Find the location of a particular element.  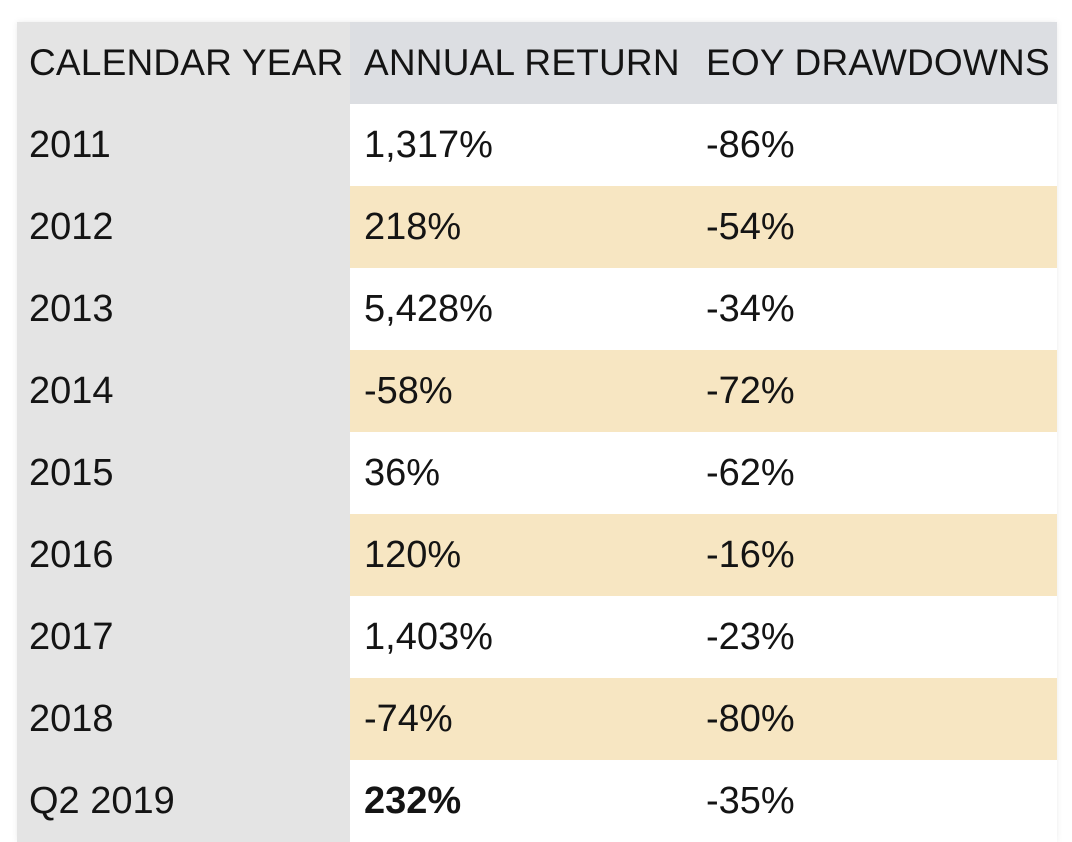

eoy-drawdown-cell: -35% is located at coordinates (874, 801).